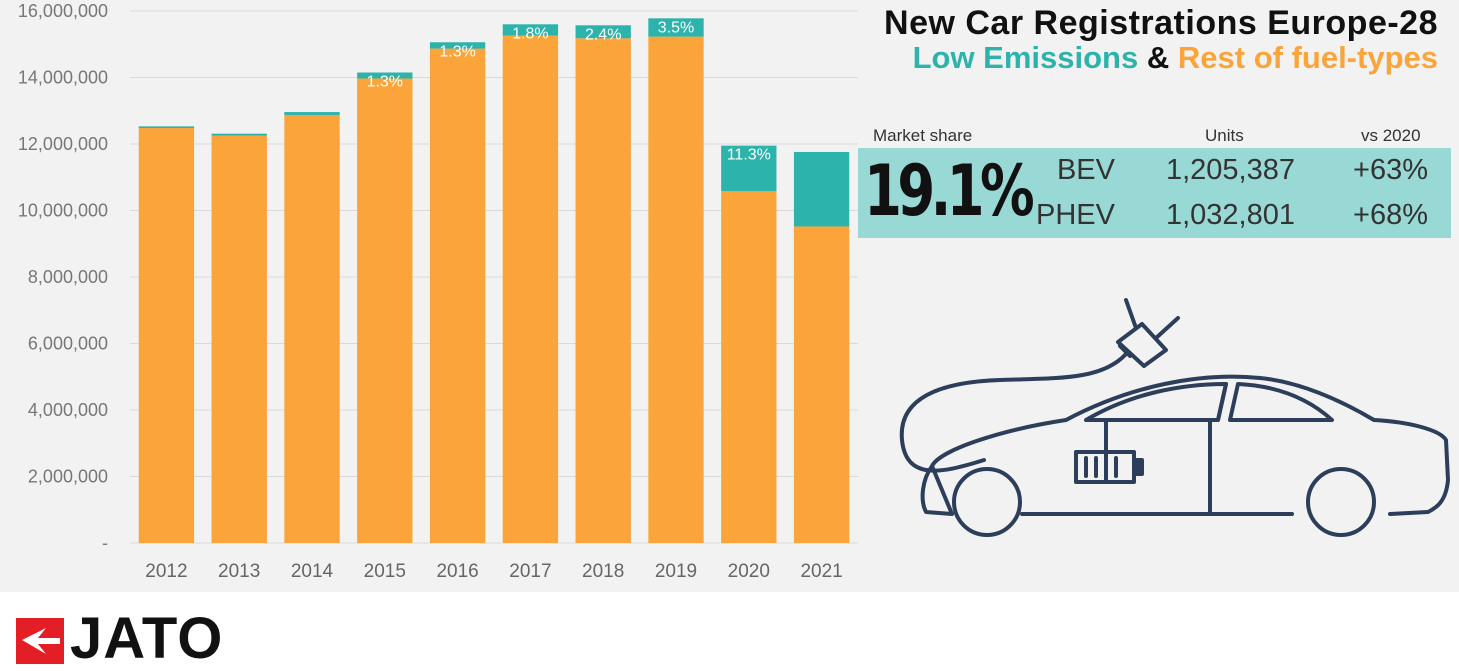  Describe the element at coordinates (457, 571) in the screenshot. I see `x-tick-label: 2016` at that location.